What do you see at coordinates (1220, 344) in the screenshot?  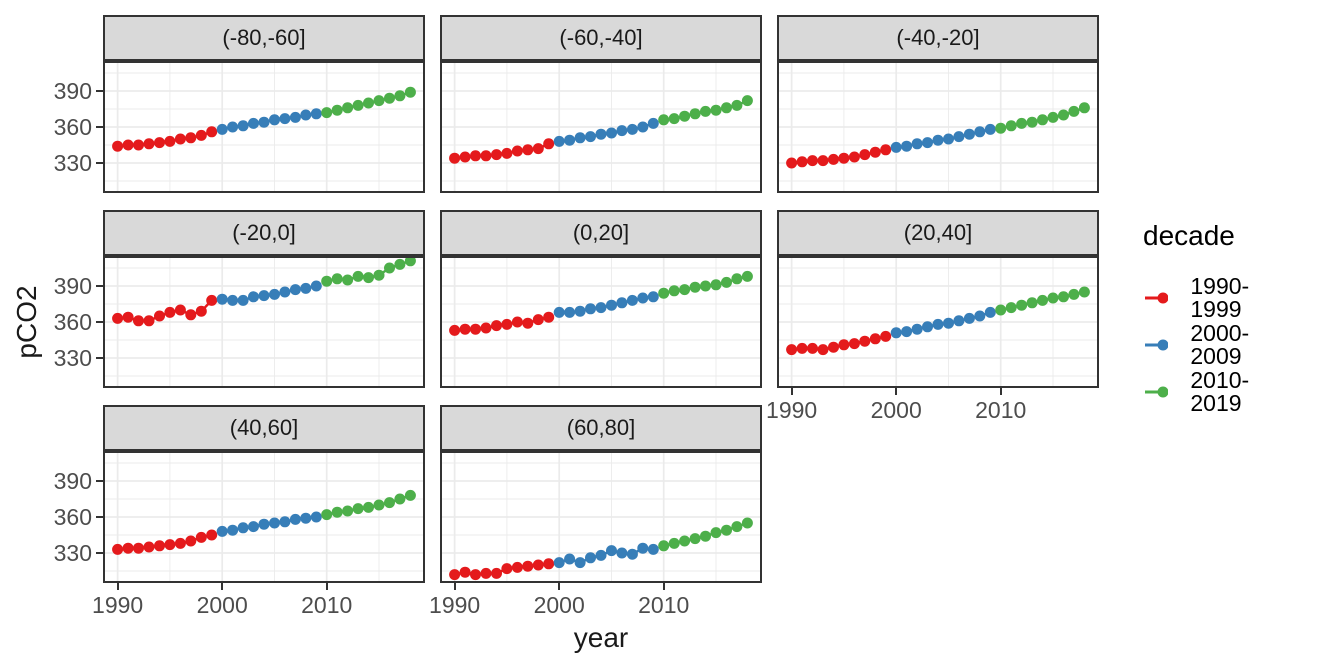 I see `legend-entry-label: 2000-2009` at bounding box center [1220, 344].